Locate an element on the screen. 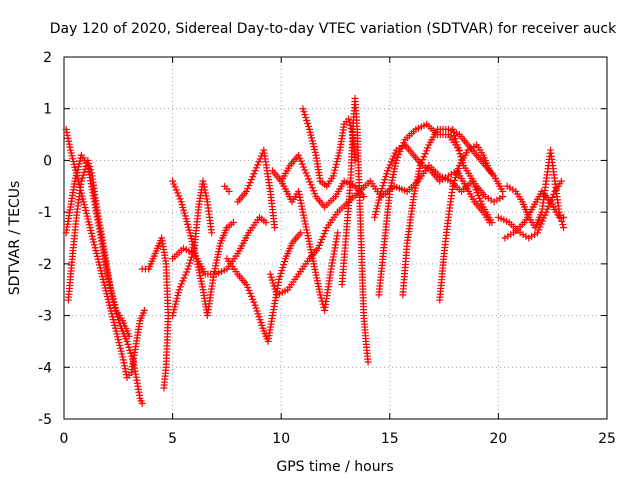 Image resolution: width=640 pixels, height=480 pixels. x-tick-label: 25 is located at coordinates (607, 439).